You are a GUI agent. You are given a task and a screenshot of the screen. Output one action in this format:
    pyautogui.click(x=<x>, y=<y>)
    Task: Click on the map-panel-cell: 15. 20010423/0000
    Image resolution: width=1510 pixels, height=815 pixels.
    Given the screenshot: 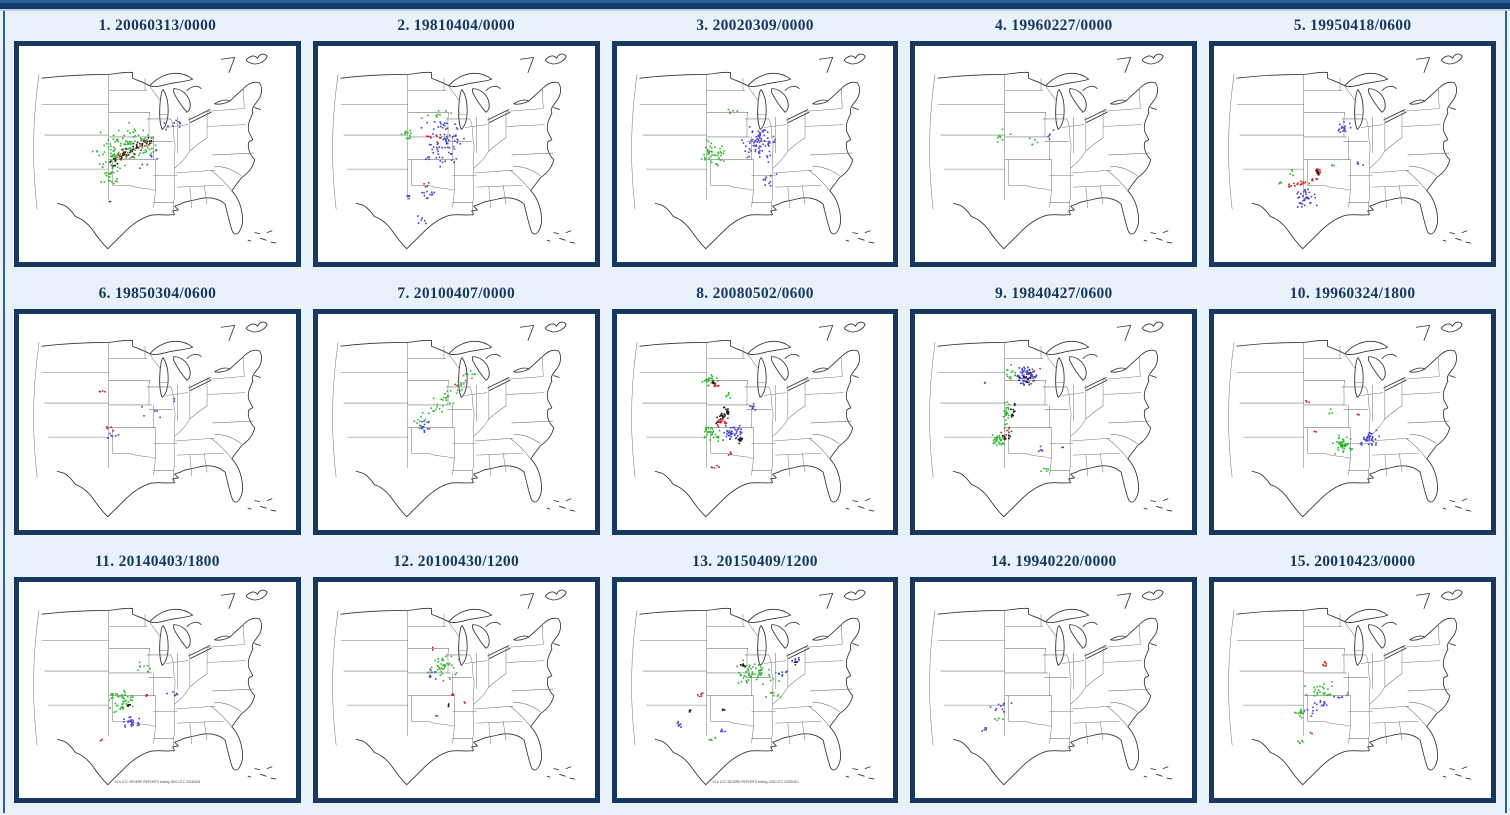 What is the action you would take?
    pyautogui.click(x=1352, y=675)
    